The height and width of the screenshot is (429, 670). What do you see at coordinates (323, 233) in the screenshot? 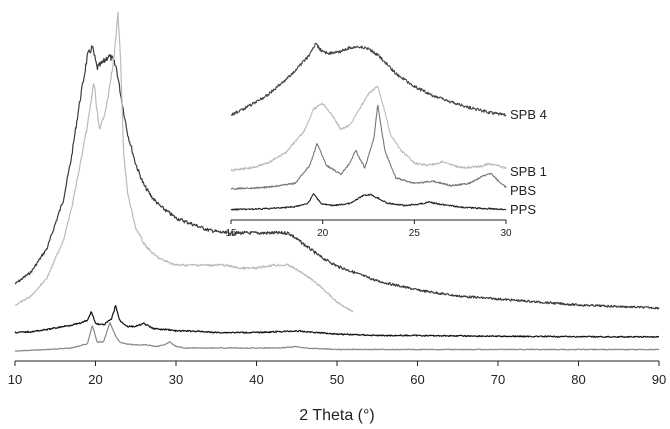
I see `inset-x-tick-label: 20` at bounding box center [323, 233].